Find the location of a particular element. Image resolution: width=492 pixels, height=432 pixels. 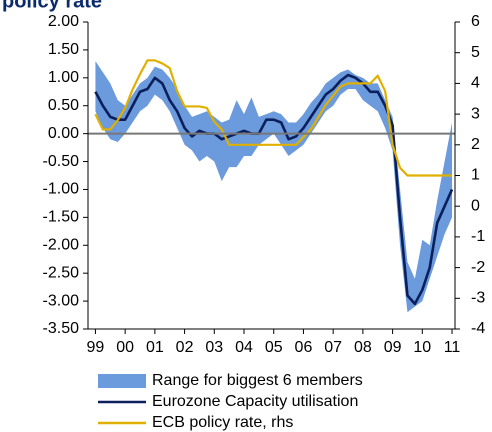

y-tick-label: -1.00 is located at coordinates (61, 189).